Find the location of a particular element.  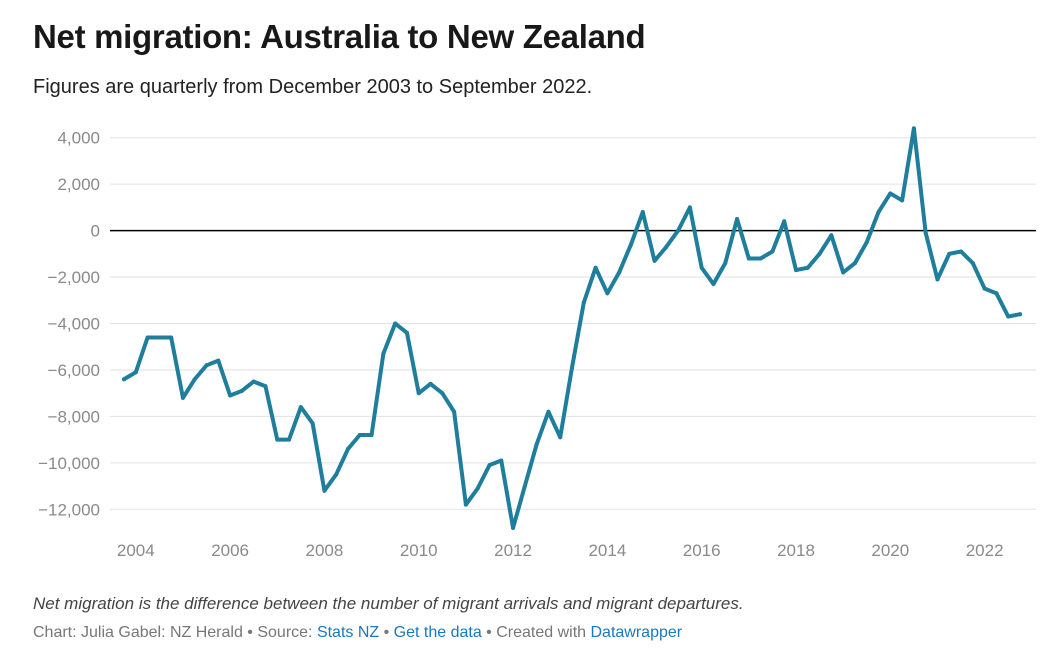

x-tick-label: 2008 is located at coordinates (325, 550).